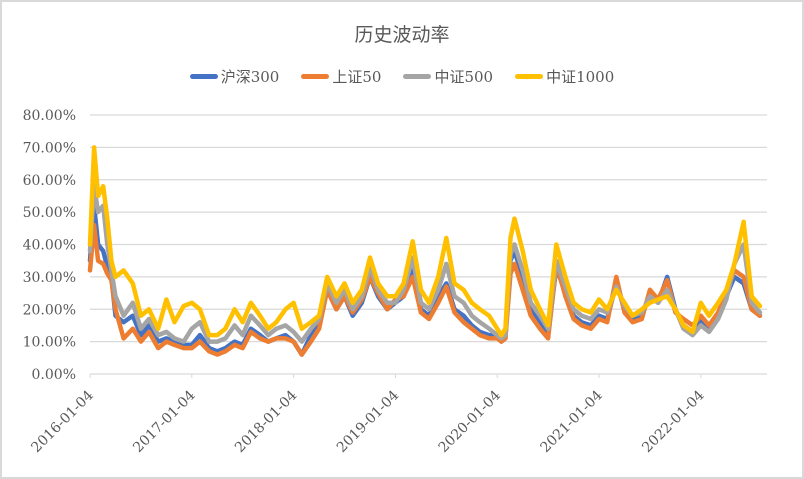 The width and height of the screenshot is (804, 479). I want to click on y-tick-label: 70.00%, so click(49, 148).